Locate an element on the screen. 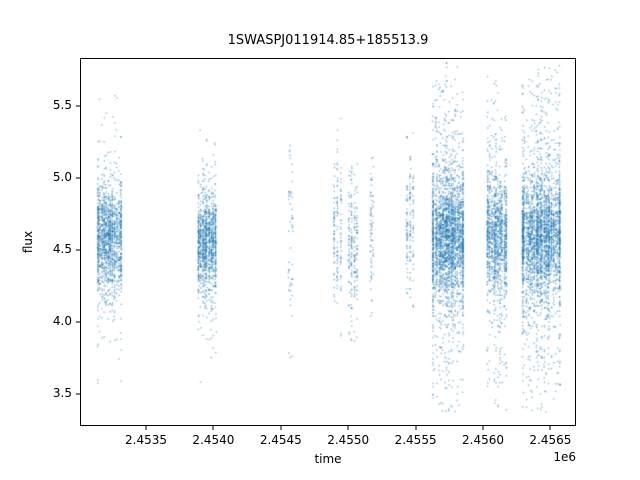  y-tick-label: 4.0 is located at coordinates (62, 321).